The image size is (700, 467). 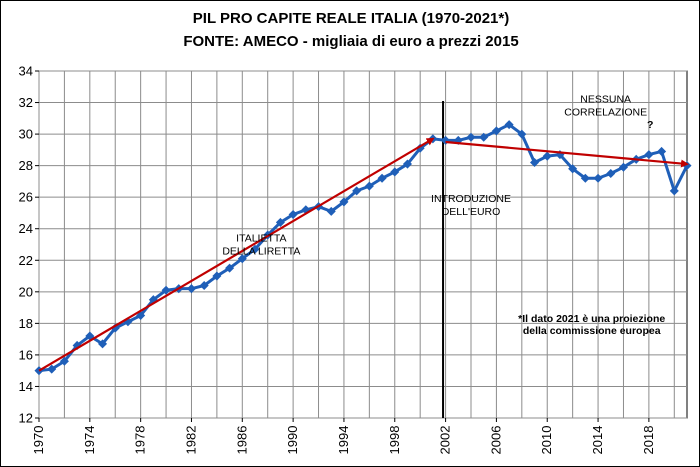 What do you see at coordinates (394, 440) in the screenshot?
I see `x-tick-label: 1998` at bounding box center [394, 440].